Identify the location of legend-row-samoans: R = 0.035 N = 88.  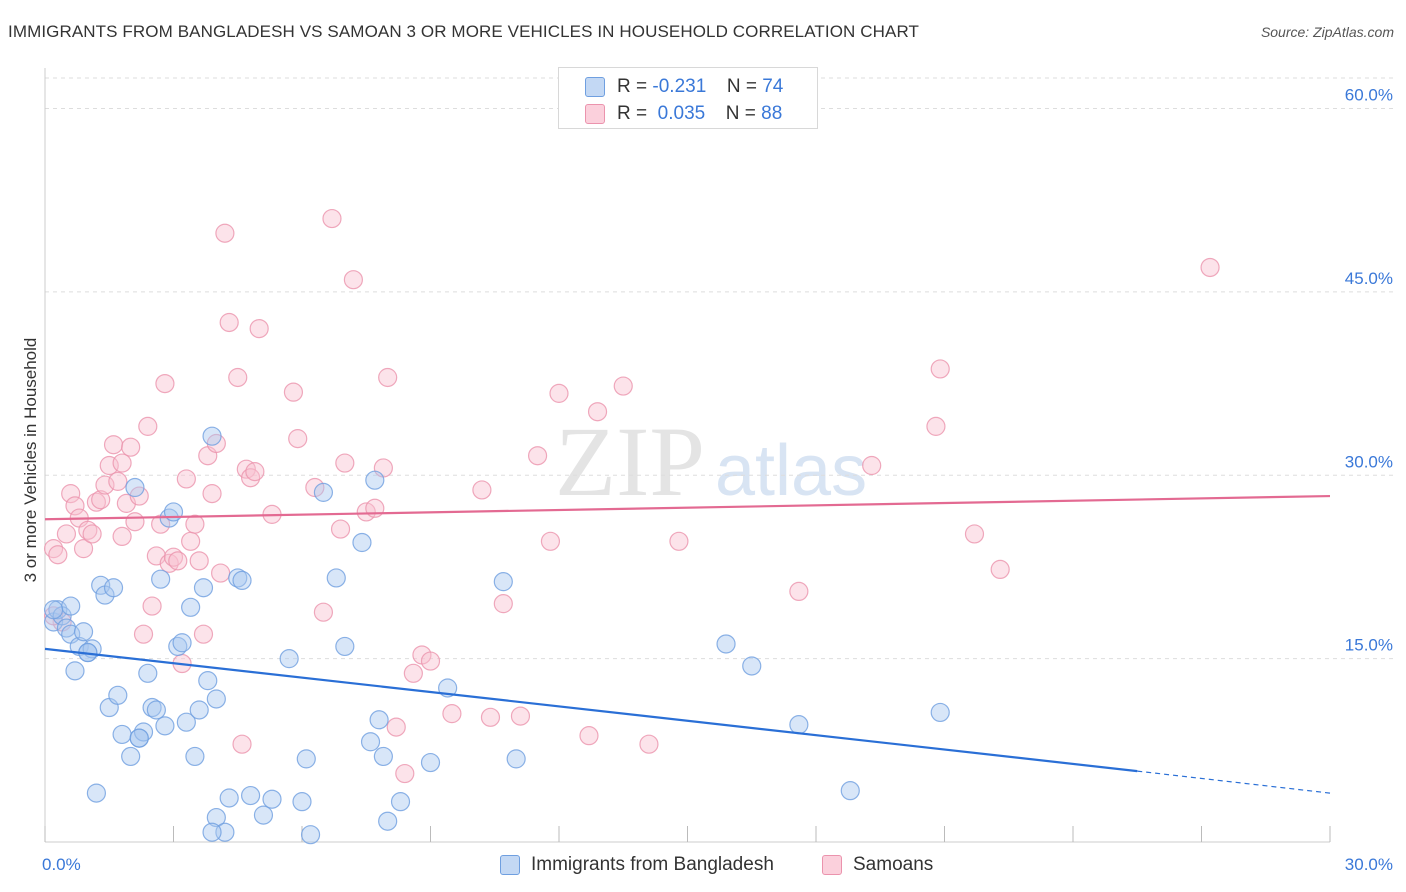
(683, 114).